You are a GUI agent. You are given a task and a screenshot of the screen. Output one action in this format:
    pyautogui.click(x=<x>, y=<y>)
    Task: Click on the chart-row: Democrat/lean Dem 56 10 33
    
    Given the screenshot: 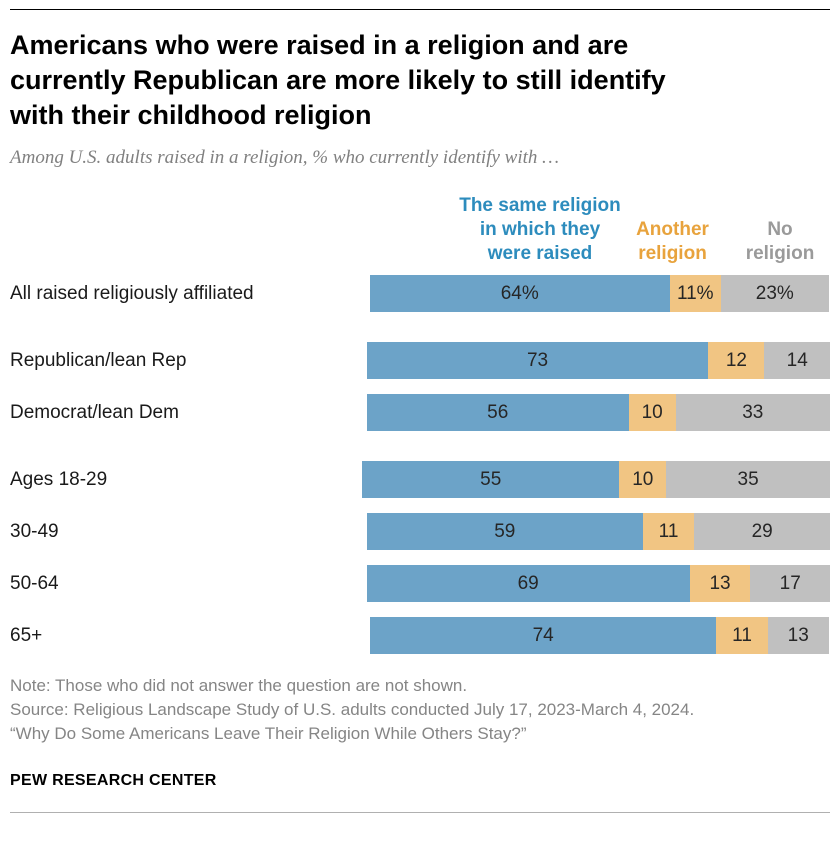 What is the action you would take?
    pyautogui.click(x=420, y=413)
    